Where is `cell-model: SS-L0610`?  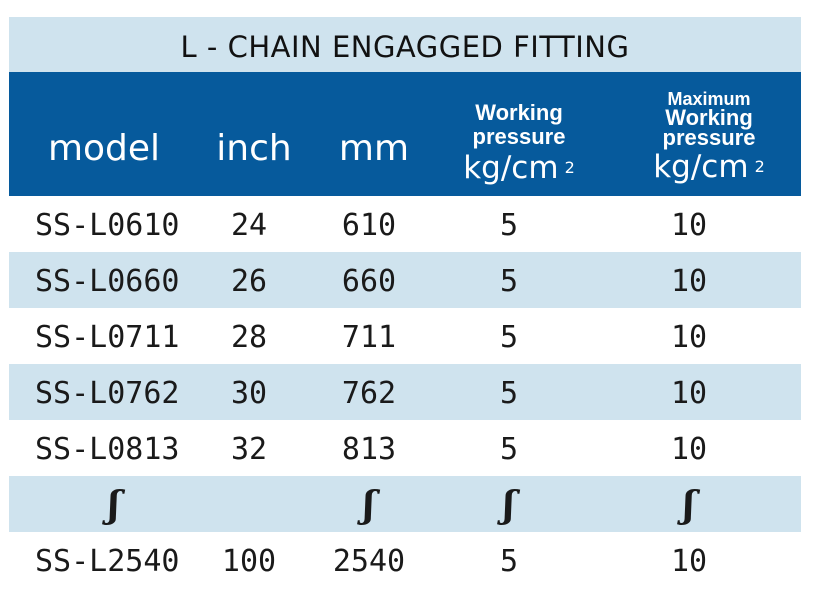 cell-model: SS-L0610 is located at coordinates (107, 225).